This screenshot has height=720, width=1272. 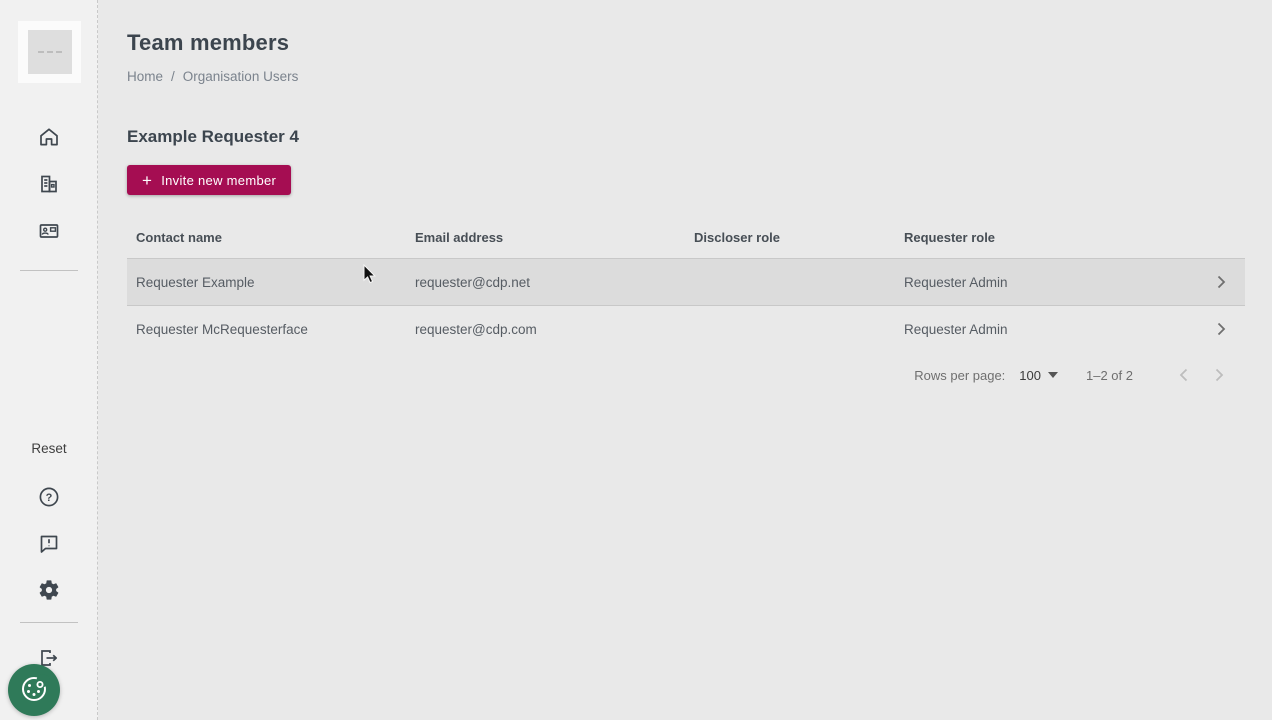 What do you see at coordinates (49, 658) in the screenshot?
I see `logout-icon` at bounding box center [49, 658].